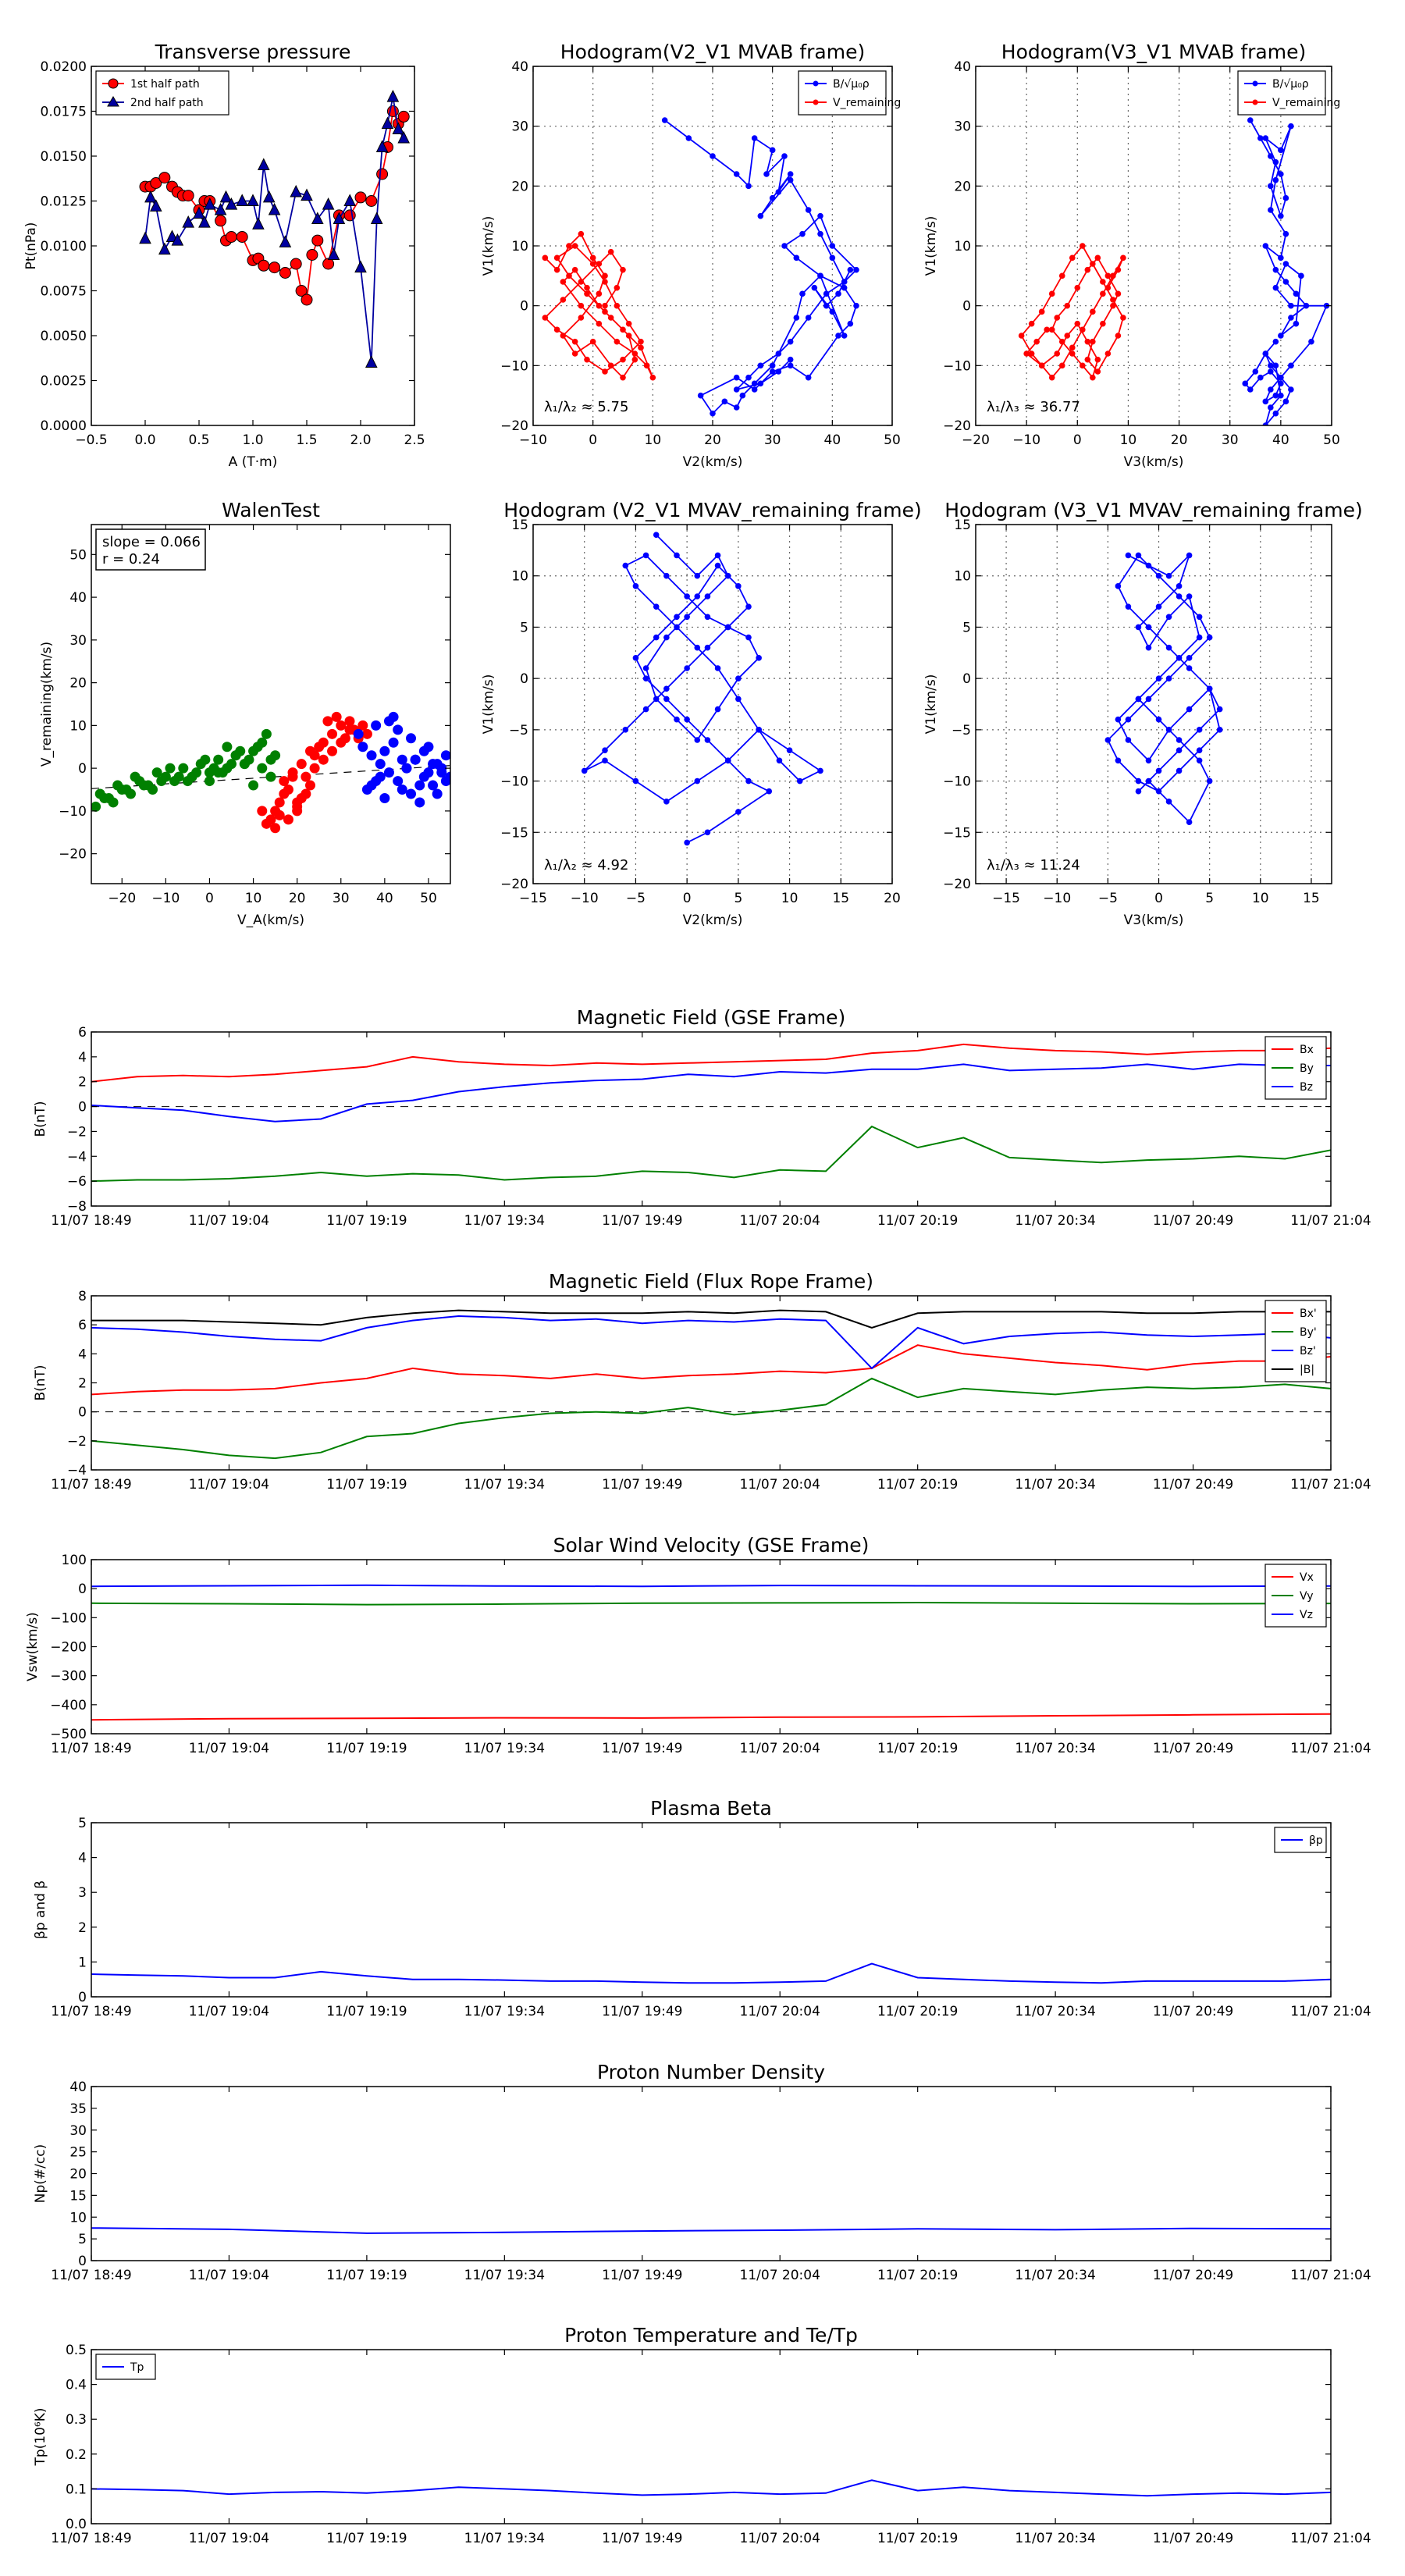  What do you see at coordinates (73, 812) in the screenshot?
I see `y-tick-label: −10` at bounding box center [73, 812].